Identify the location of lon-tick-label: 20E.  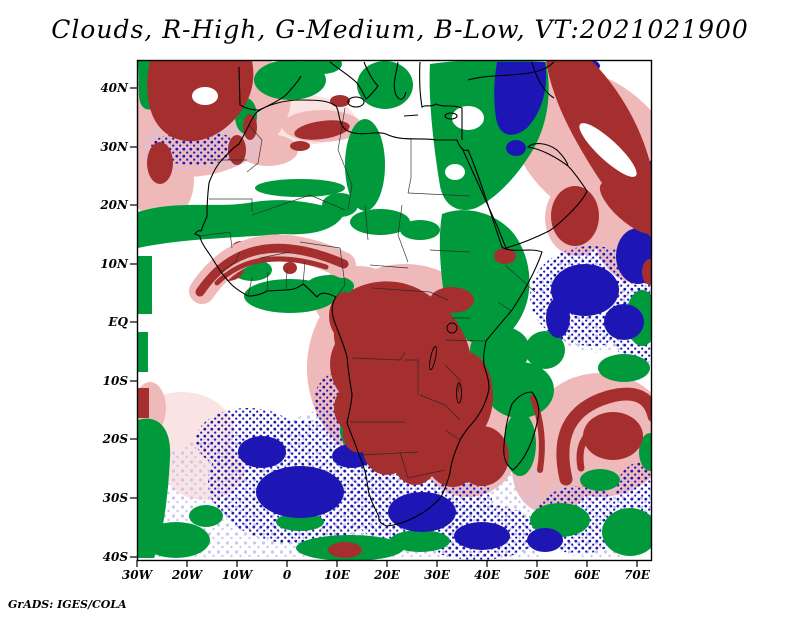
(387, 575).